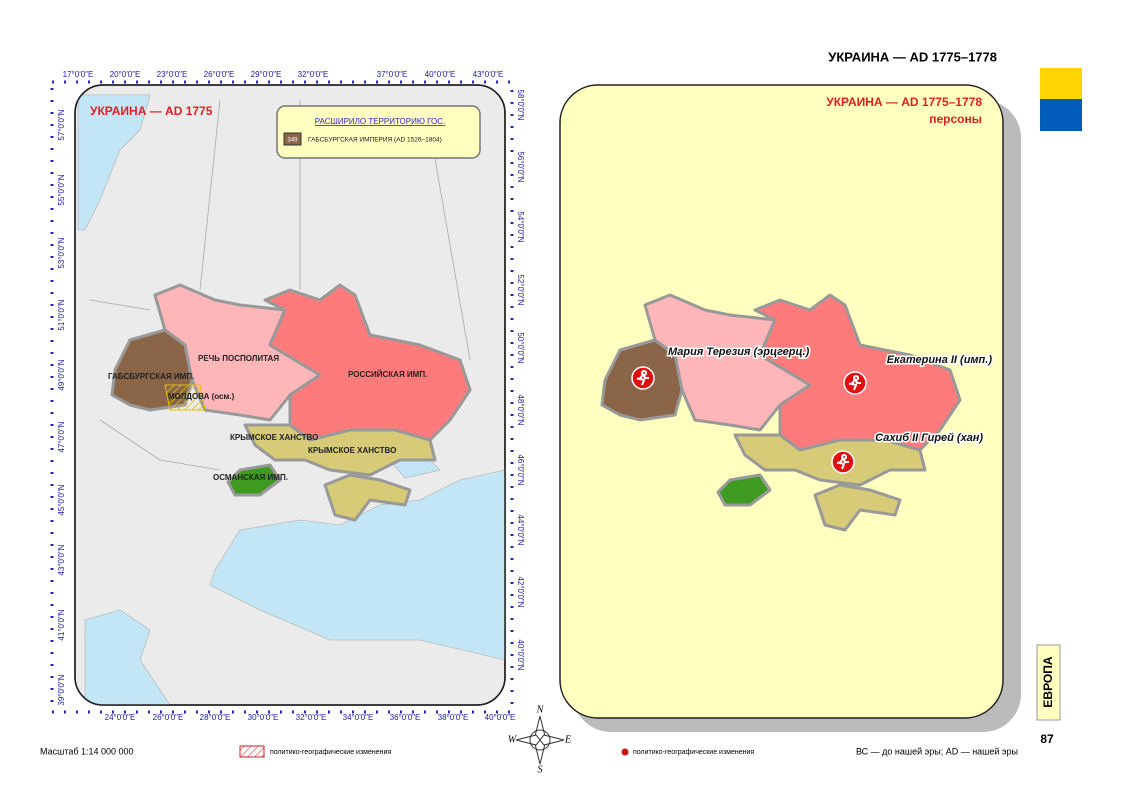  Describe the element at coordinates (488, 74) in the screenshot. I see `lon-tick-label: 43°0'0"E` at that location.